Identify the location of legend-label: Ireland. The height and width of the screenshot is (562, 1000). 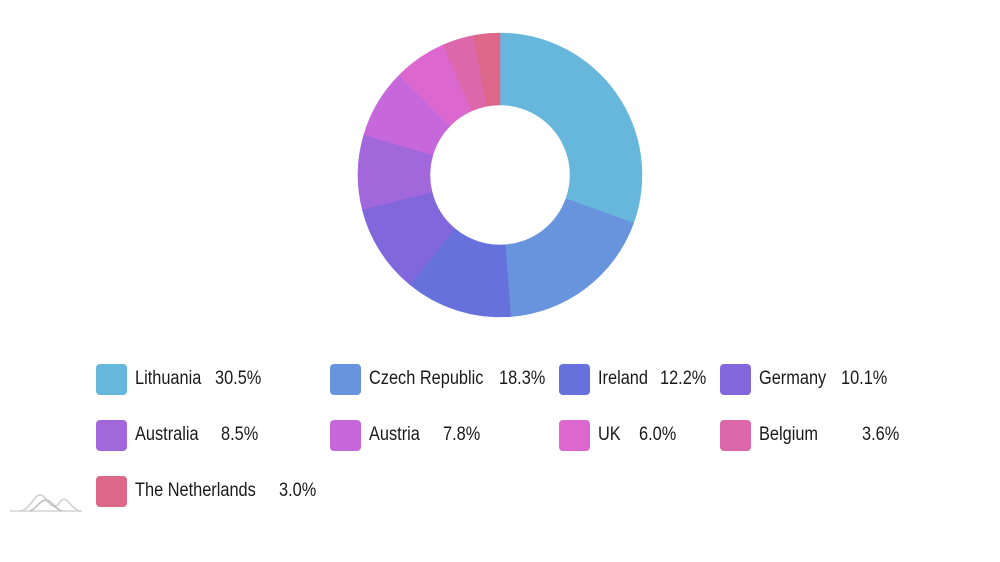
(623, 378).